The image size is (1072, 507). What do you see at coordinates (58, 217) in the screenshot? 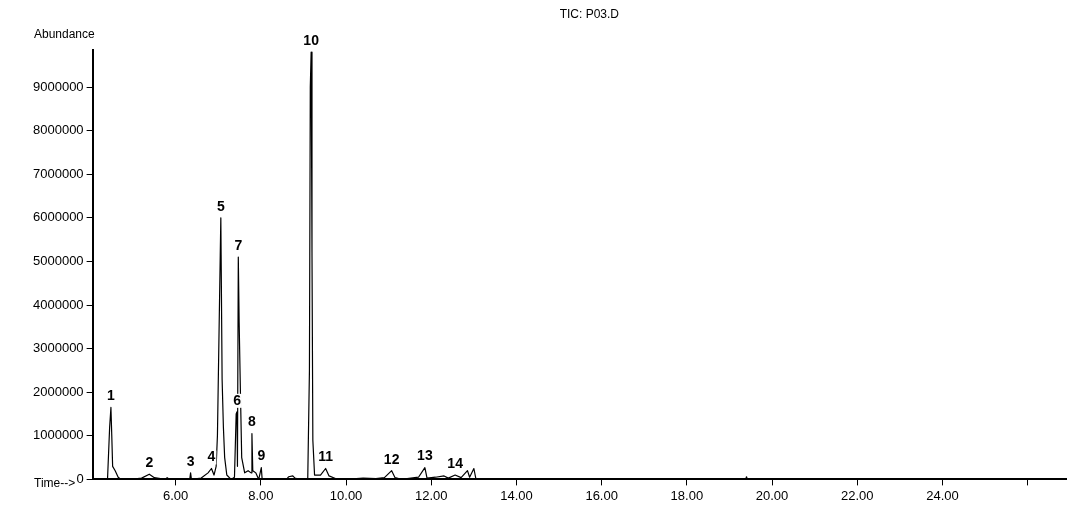
I see `y-tick-label: 6000000` at bounding box center [58, 217].